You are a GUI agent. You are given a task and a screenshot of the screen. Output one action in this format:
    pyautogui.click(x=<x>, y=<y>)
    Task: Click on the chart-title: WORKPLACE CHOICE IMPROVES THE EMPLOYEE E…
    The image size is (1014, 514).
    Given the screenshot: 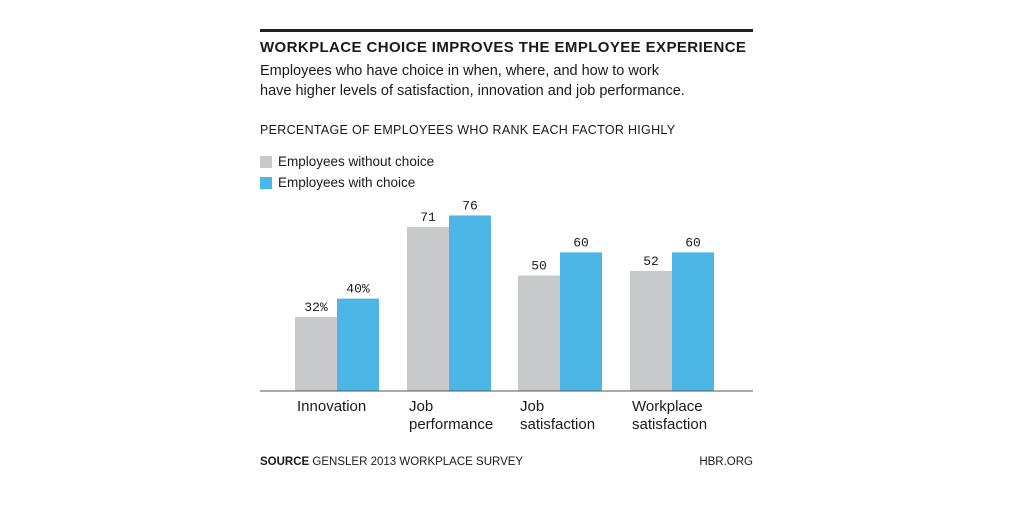 What is the action you would take?
    pyautogui.click(x=503, y=47)
    